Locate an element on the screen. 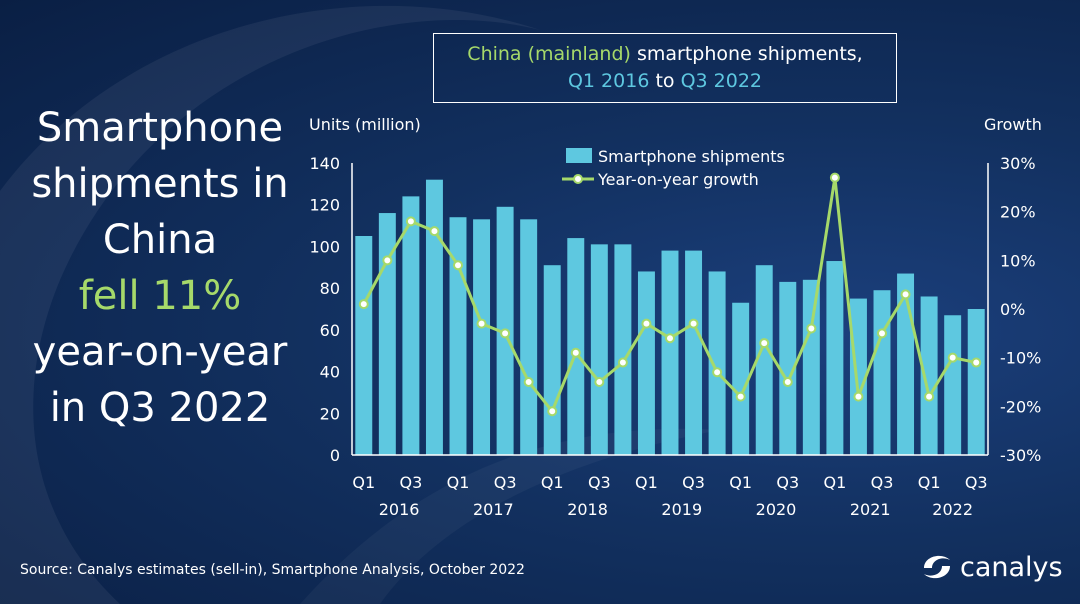 The image size is (1080, 604). headline-line-1: Smartphone is located at coordinates (160, 128).